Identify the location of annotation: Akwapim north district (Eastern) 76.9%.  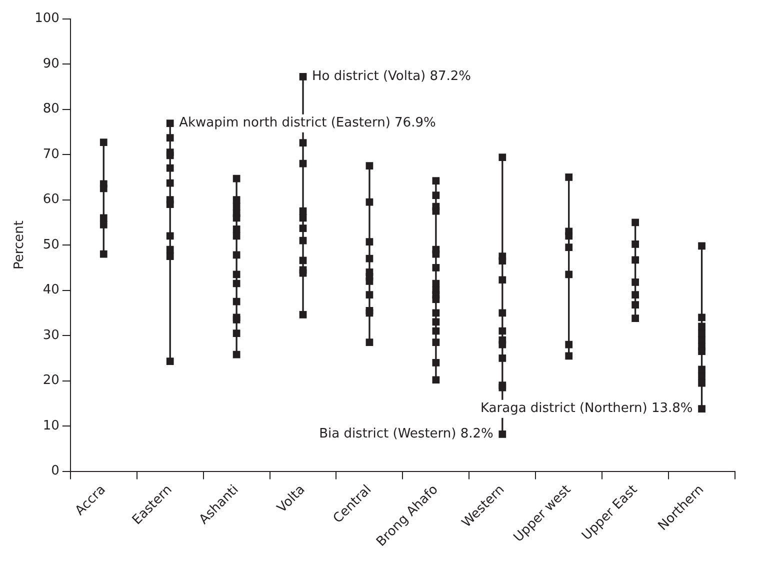
(307, 123).